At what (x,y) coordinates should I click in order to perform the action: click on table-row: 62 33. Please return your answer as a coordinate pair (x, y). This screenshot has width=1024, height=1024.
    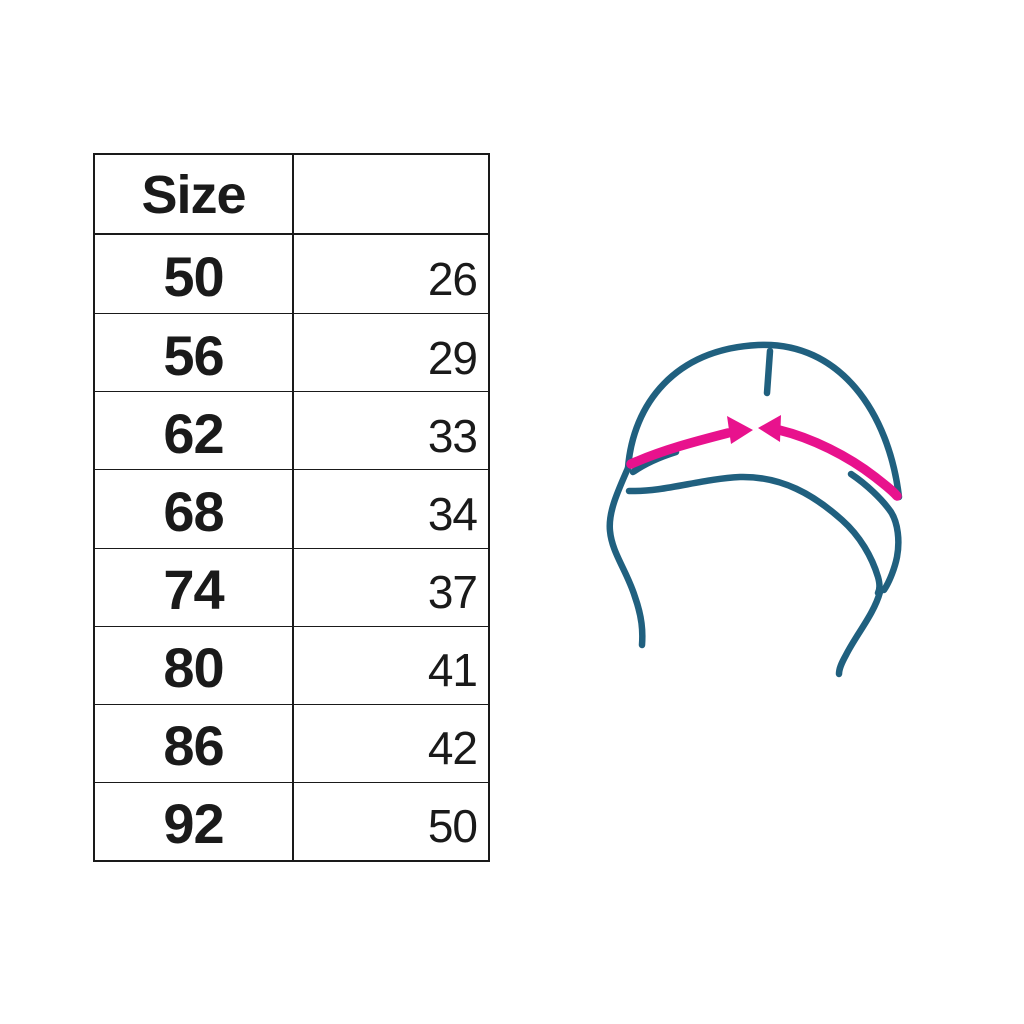
    Looking at the image, I should click on (291, 430).